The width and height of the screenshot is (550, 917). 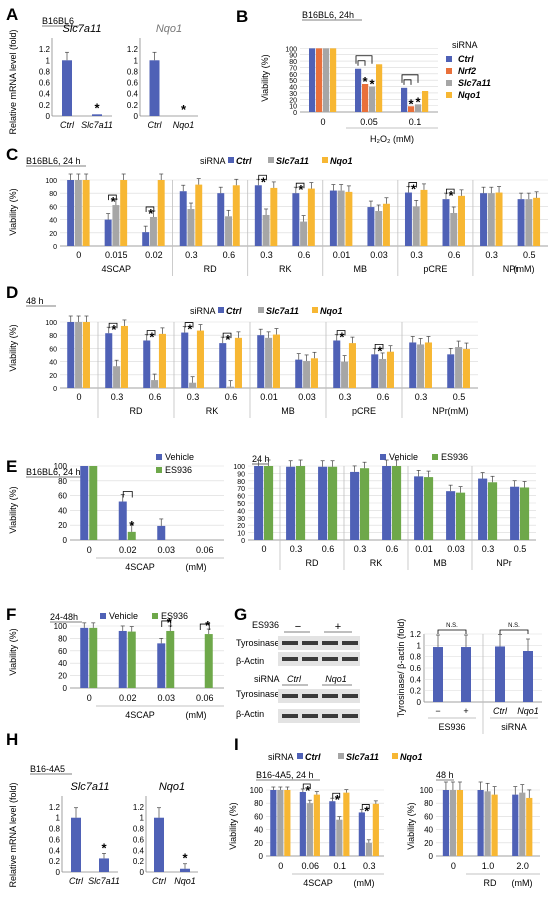 I want to click on blot-ctrl: Ctrl, so click(x=294, y=679).